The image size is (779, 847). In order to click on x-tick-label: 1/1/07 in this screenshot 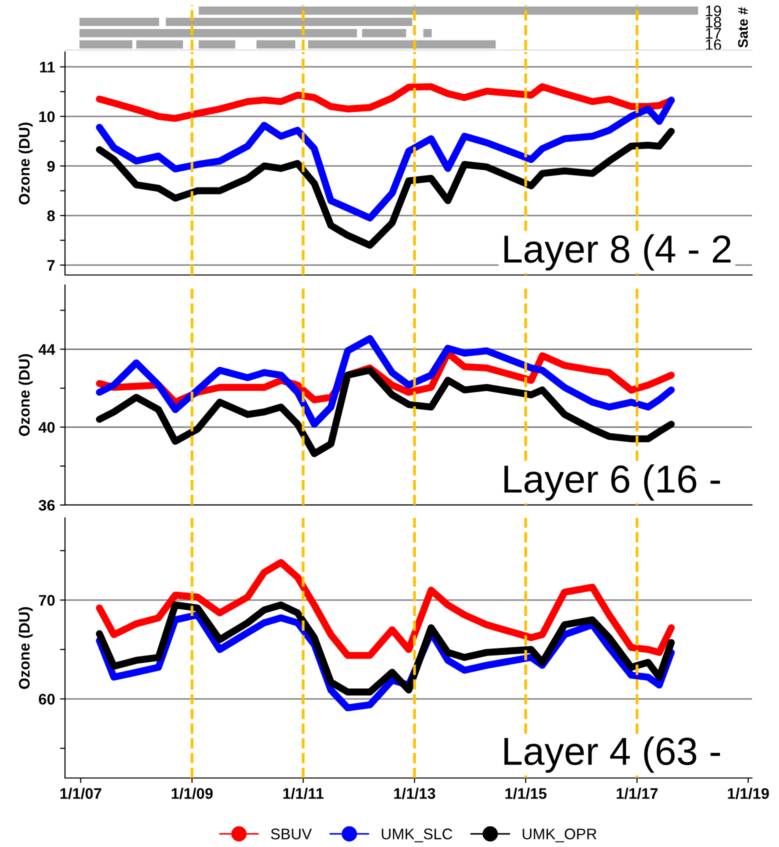, I will do `click(81, 794)`.